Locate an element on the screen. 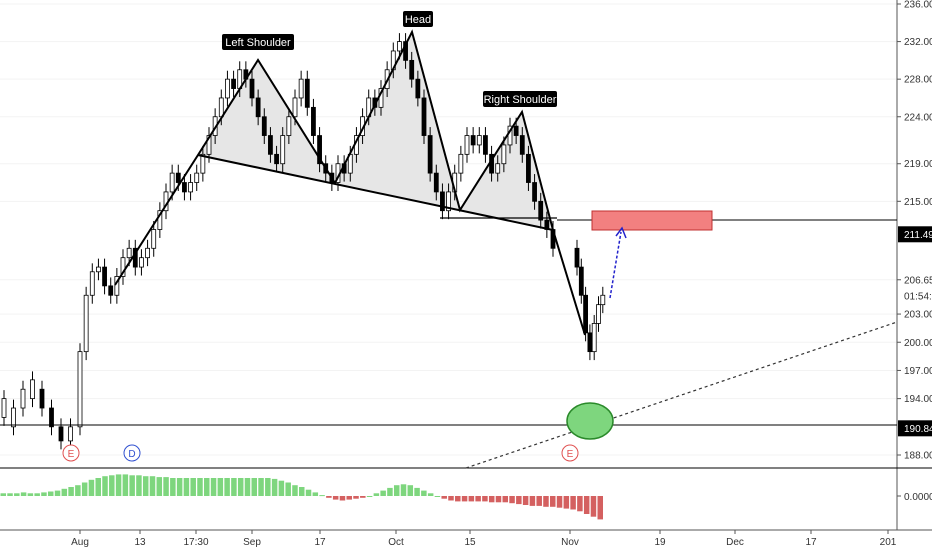 The height and width of the screenshot is (550, 932). earnings-marker-1: E is located at coordinates (71, 453).